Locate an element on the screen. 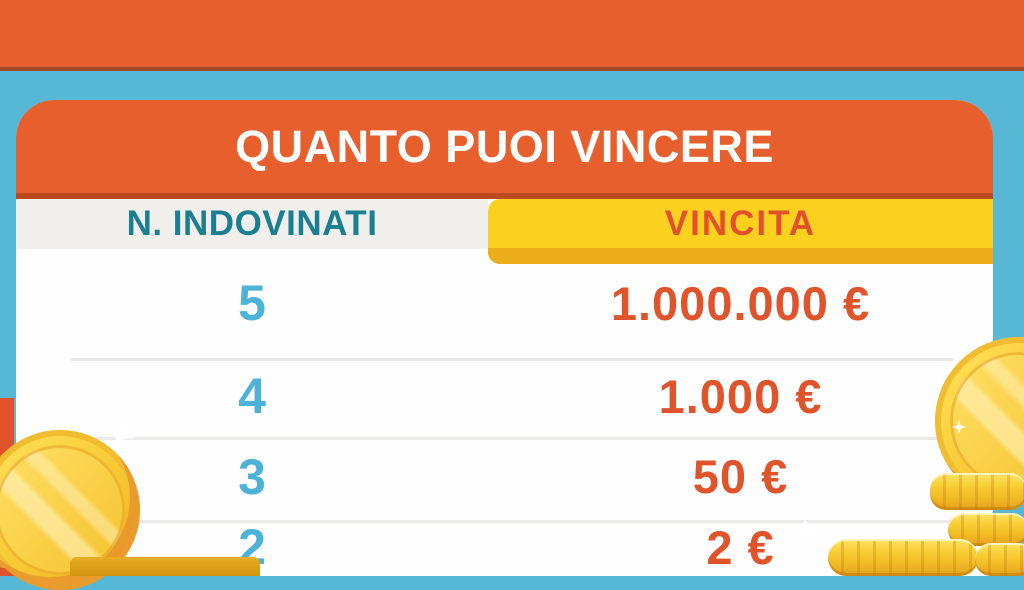  table-row: 3 50 € is located at coordinates (504, 477).